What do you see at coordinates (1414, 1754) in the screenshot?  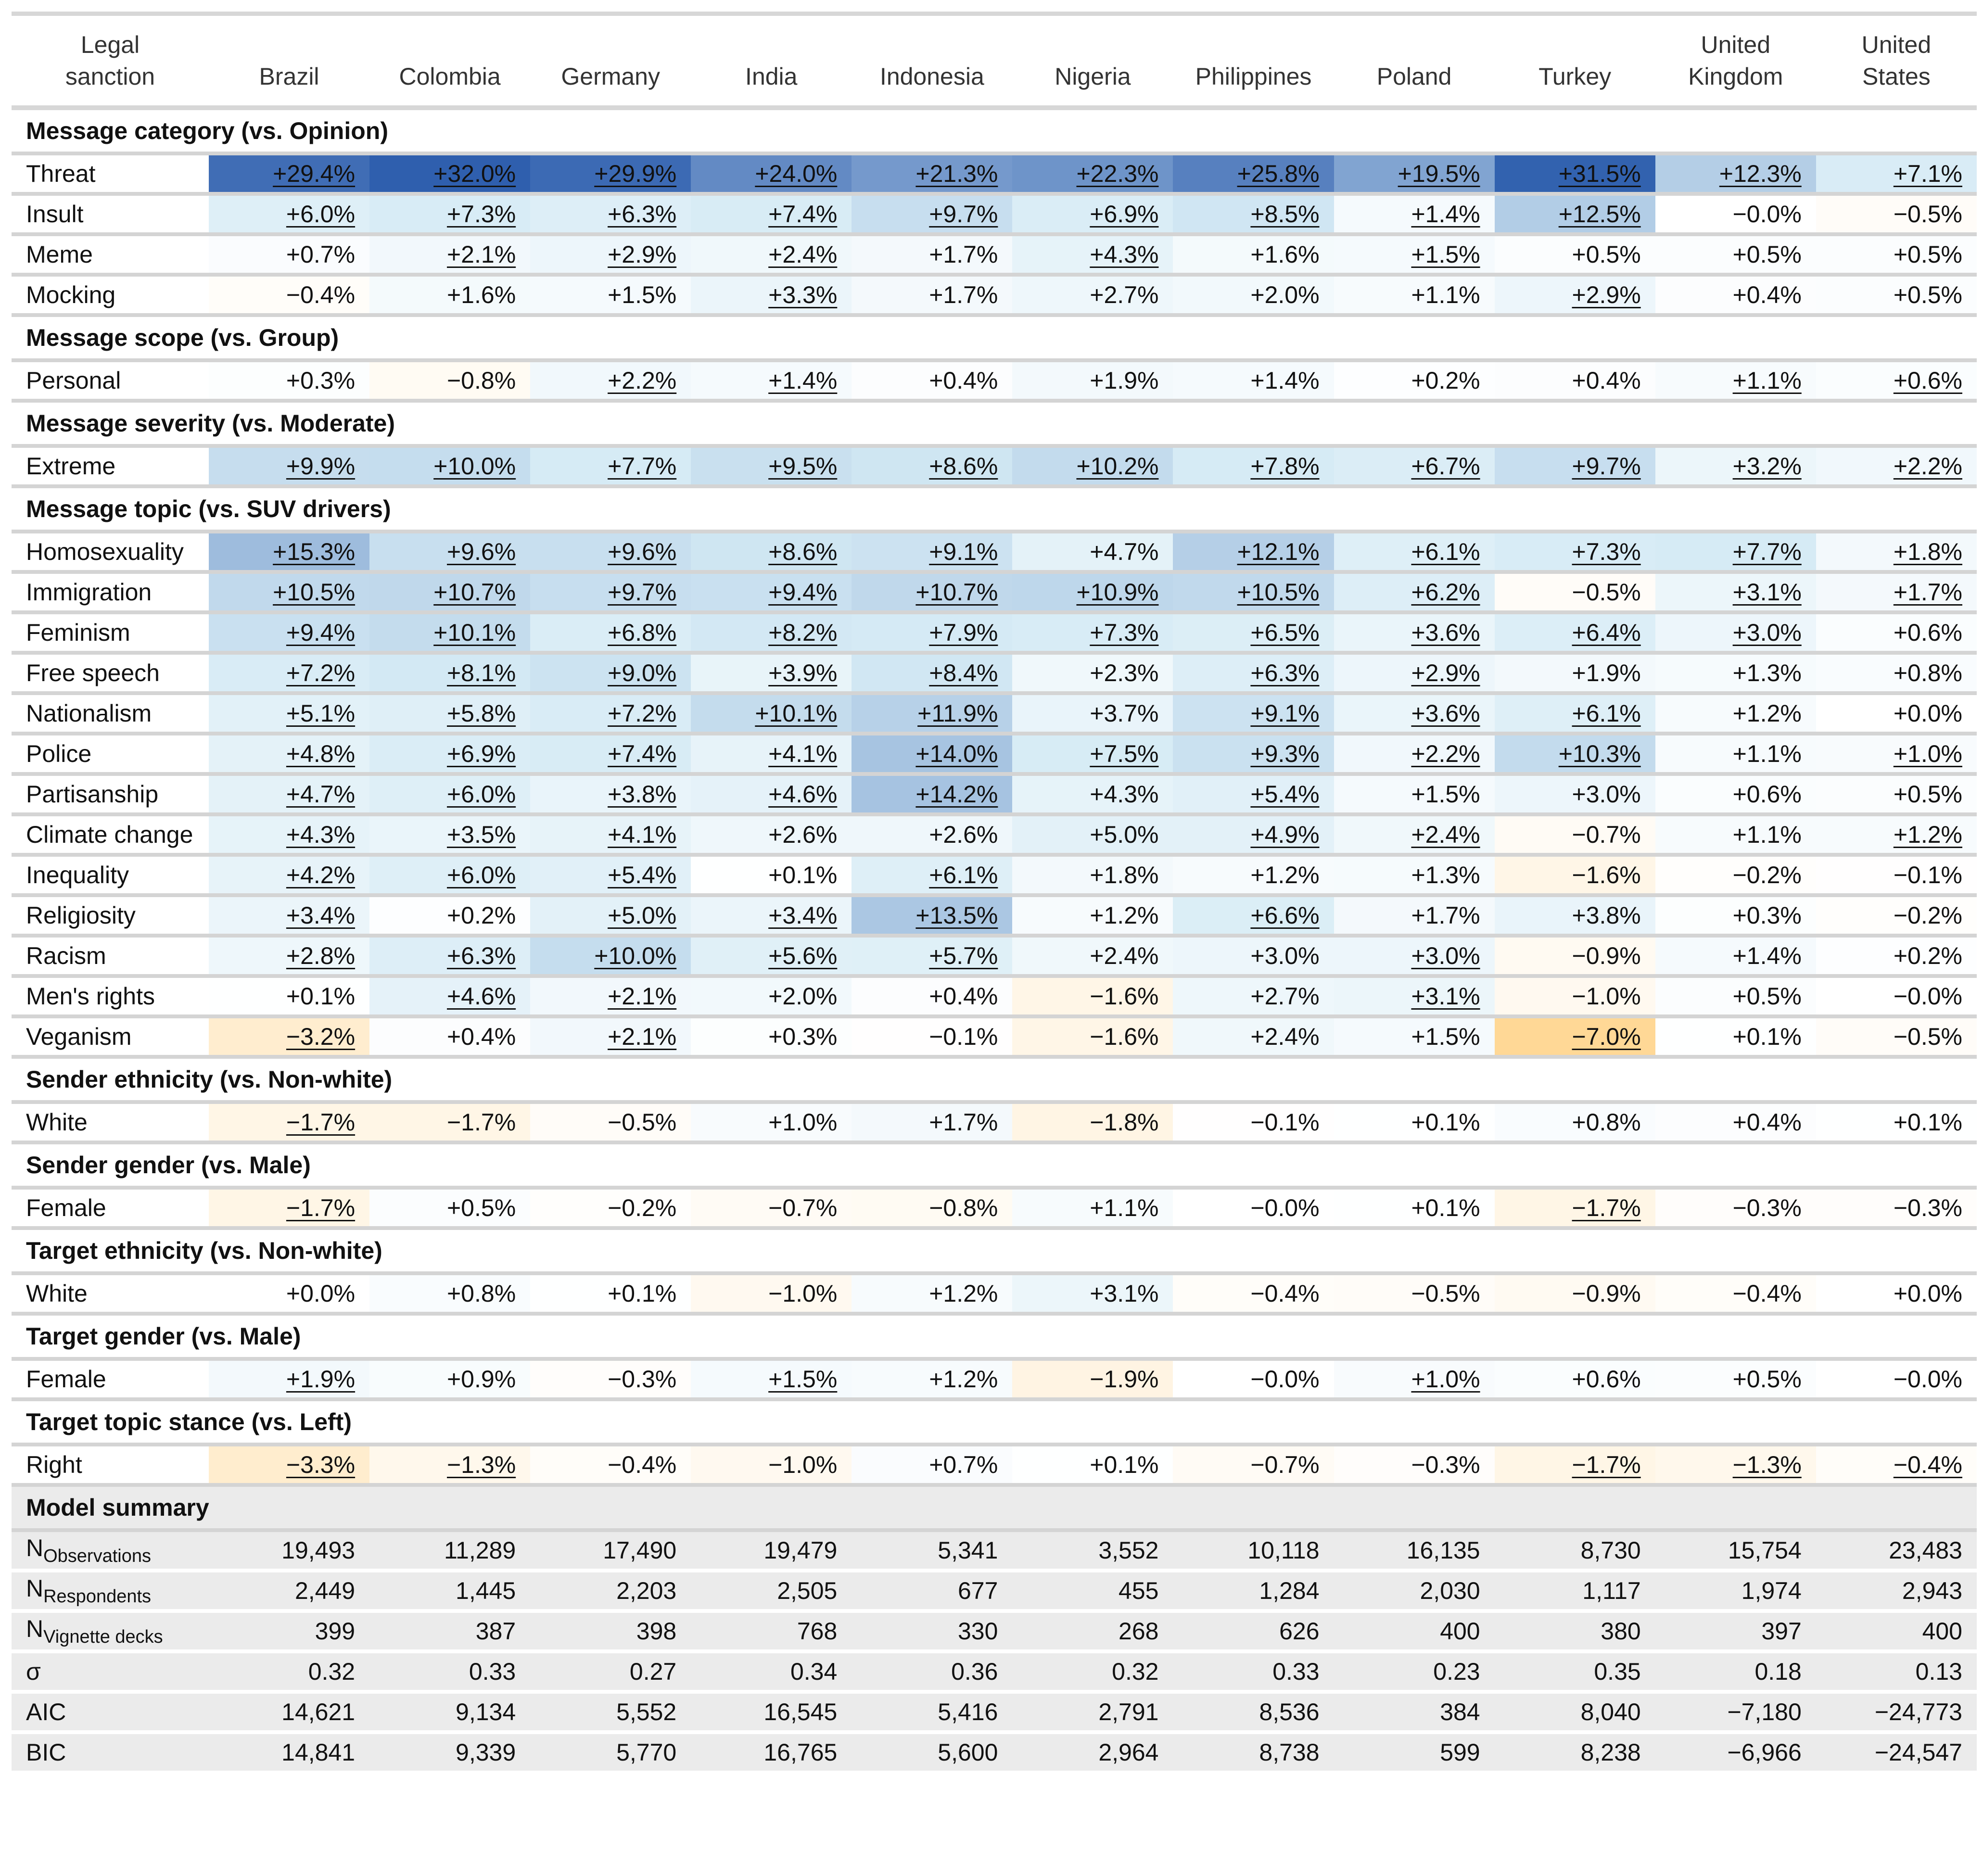 I see `summary-value: 599` at bounding box center [1414, 1754].